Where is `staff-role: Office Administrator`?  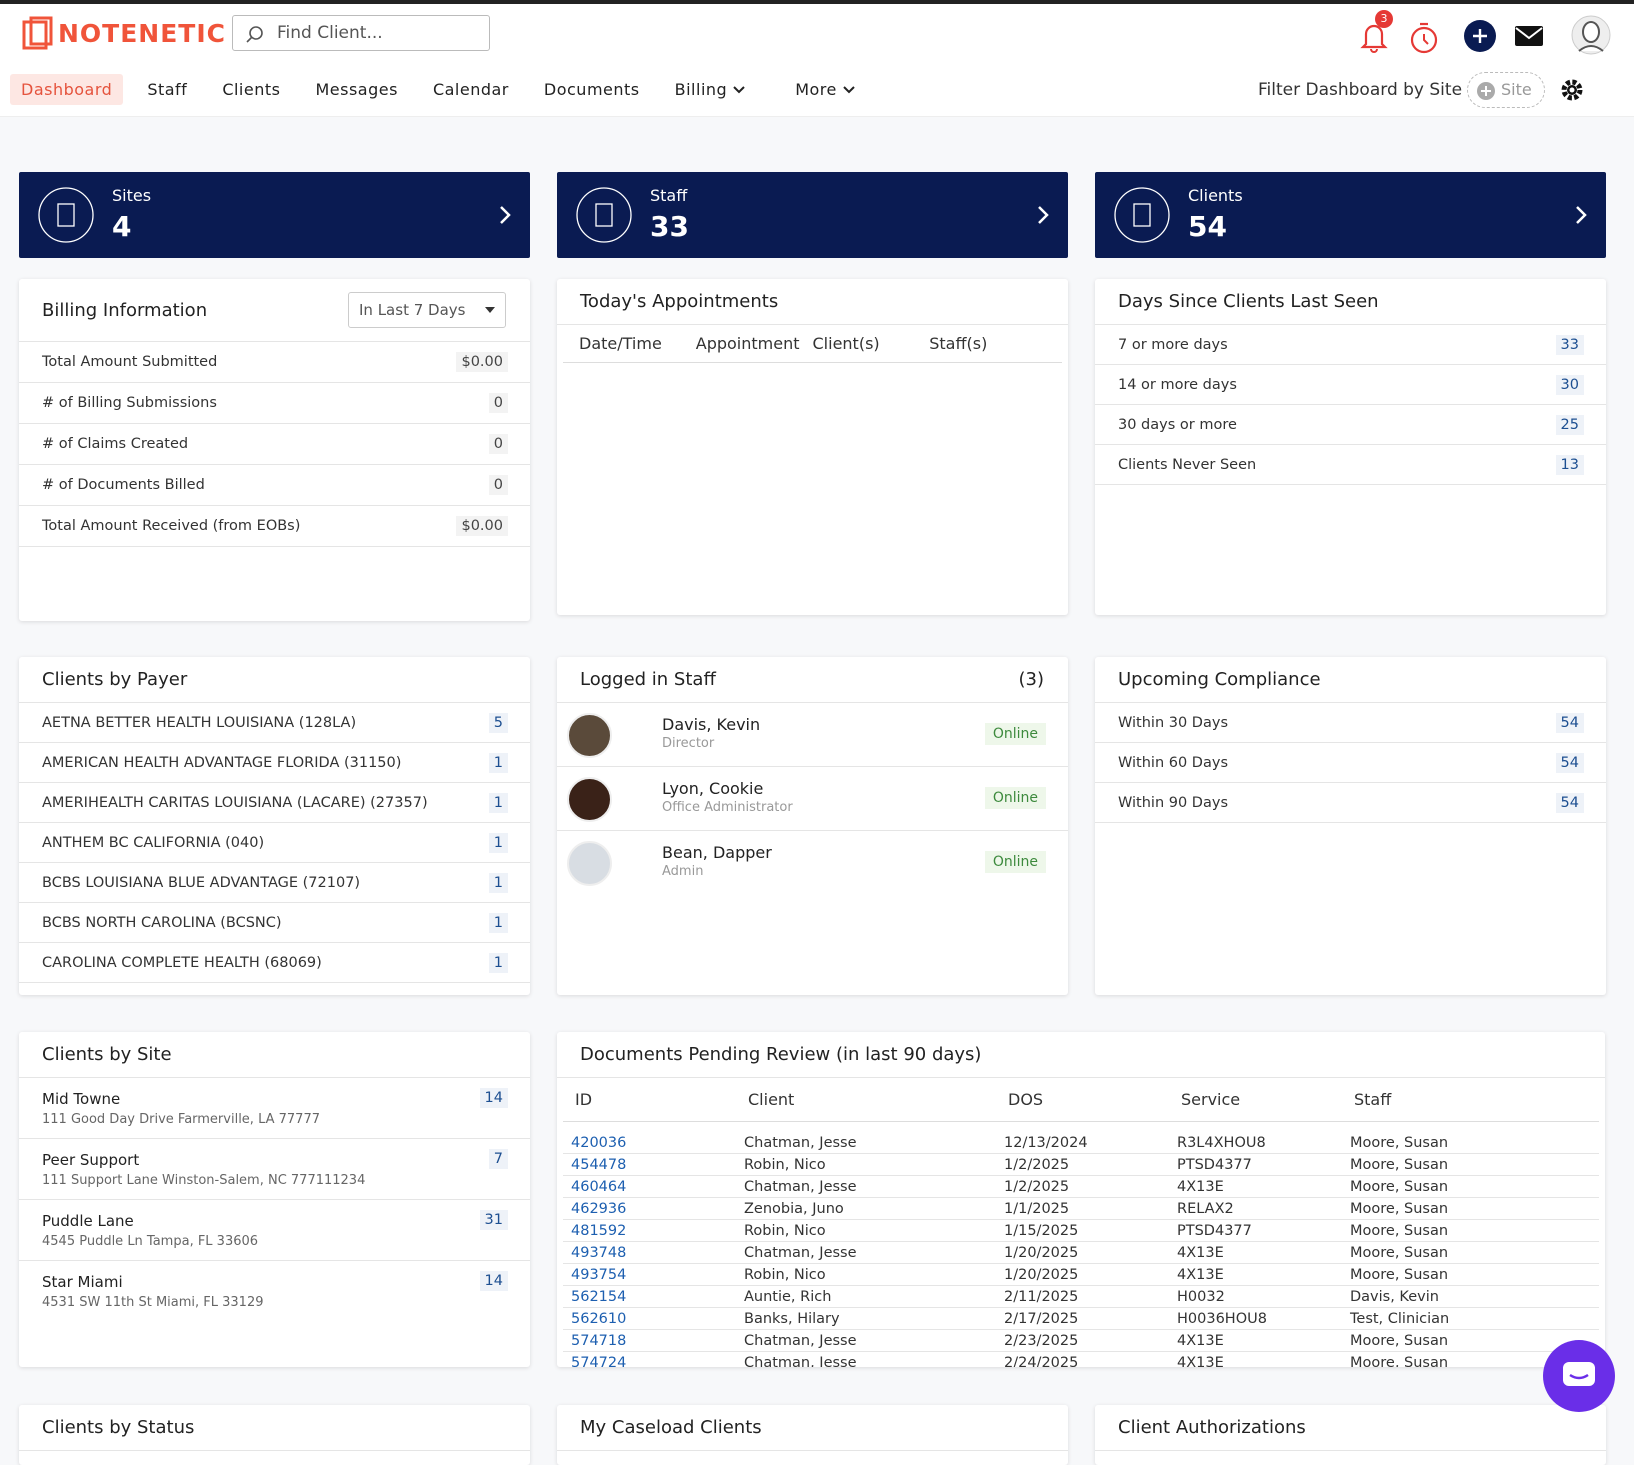 staff-role: Office Administrator is located at coordinates (727, 807).